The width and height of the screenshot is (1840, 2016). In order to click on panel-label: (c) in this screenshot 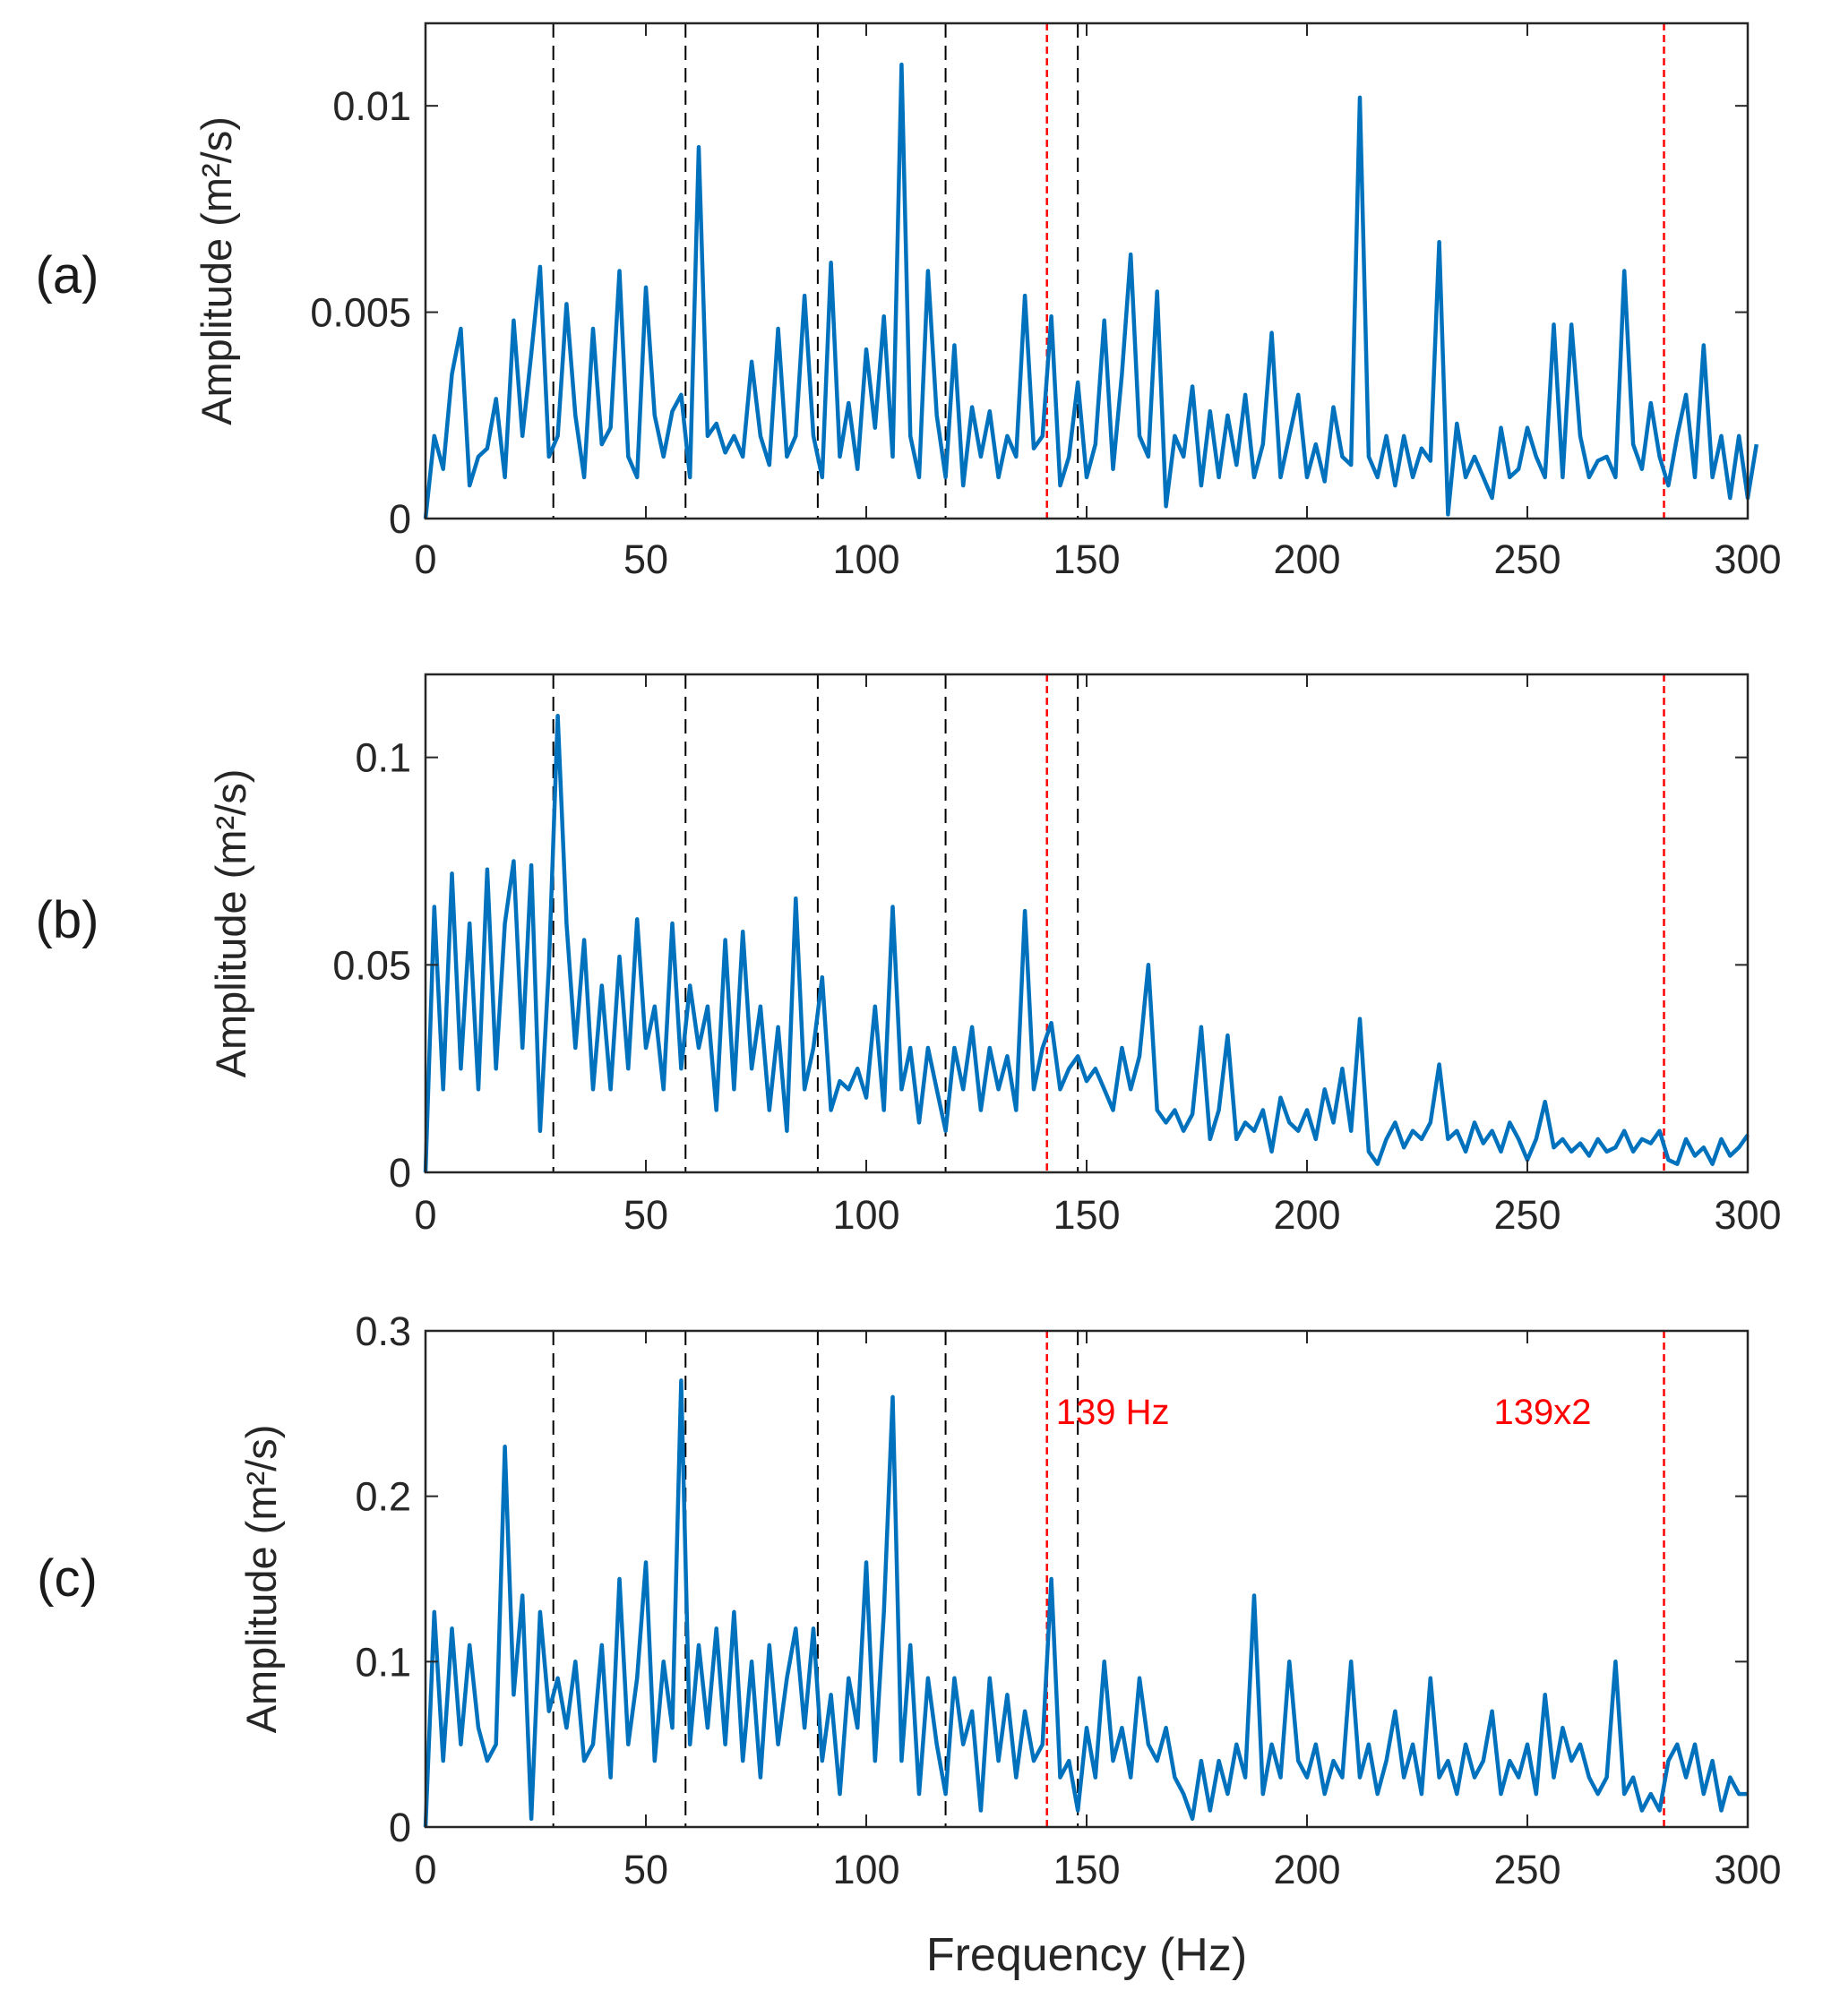, I will do `click(68, 1578)`.